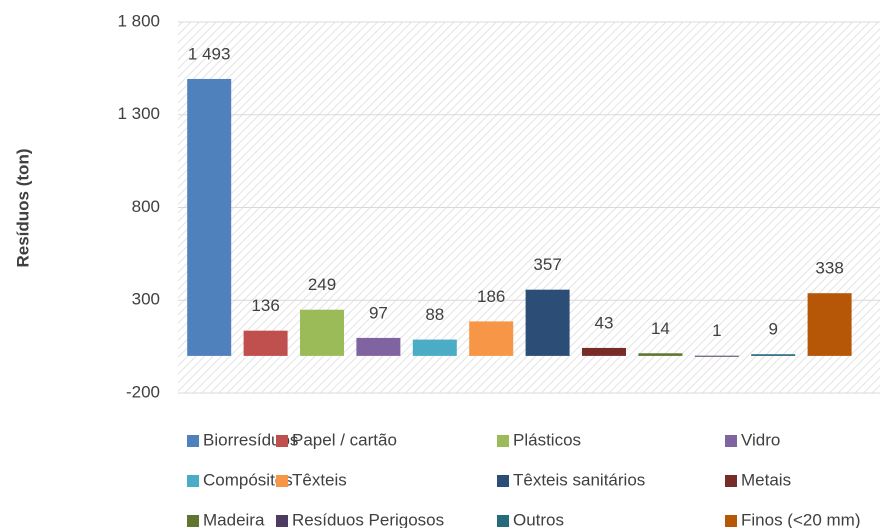 Image resolution: width=894 pixels, height=528 pixels. Describe the element at coordinates (760, 439) in the screenshot. I see `legend-label: Vidro` at that location.